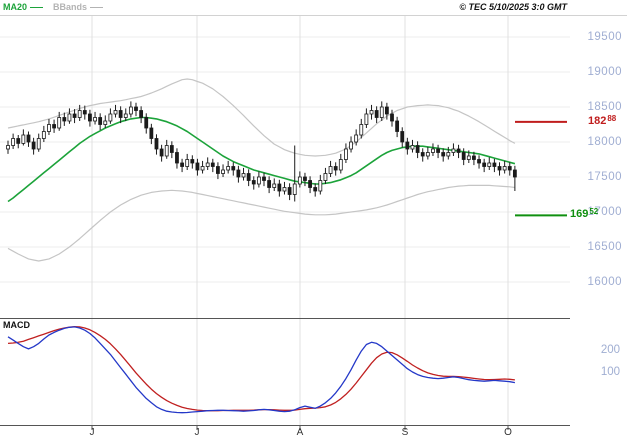 This screenshot has height=440, width=627. What do you see at coordinates (16, 325) in the screenshot?
I see `macd-title: MACD` at bounding box center [16, 325].